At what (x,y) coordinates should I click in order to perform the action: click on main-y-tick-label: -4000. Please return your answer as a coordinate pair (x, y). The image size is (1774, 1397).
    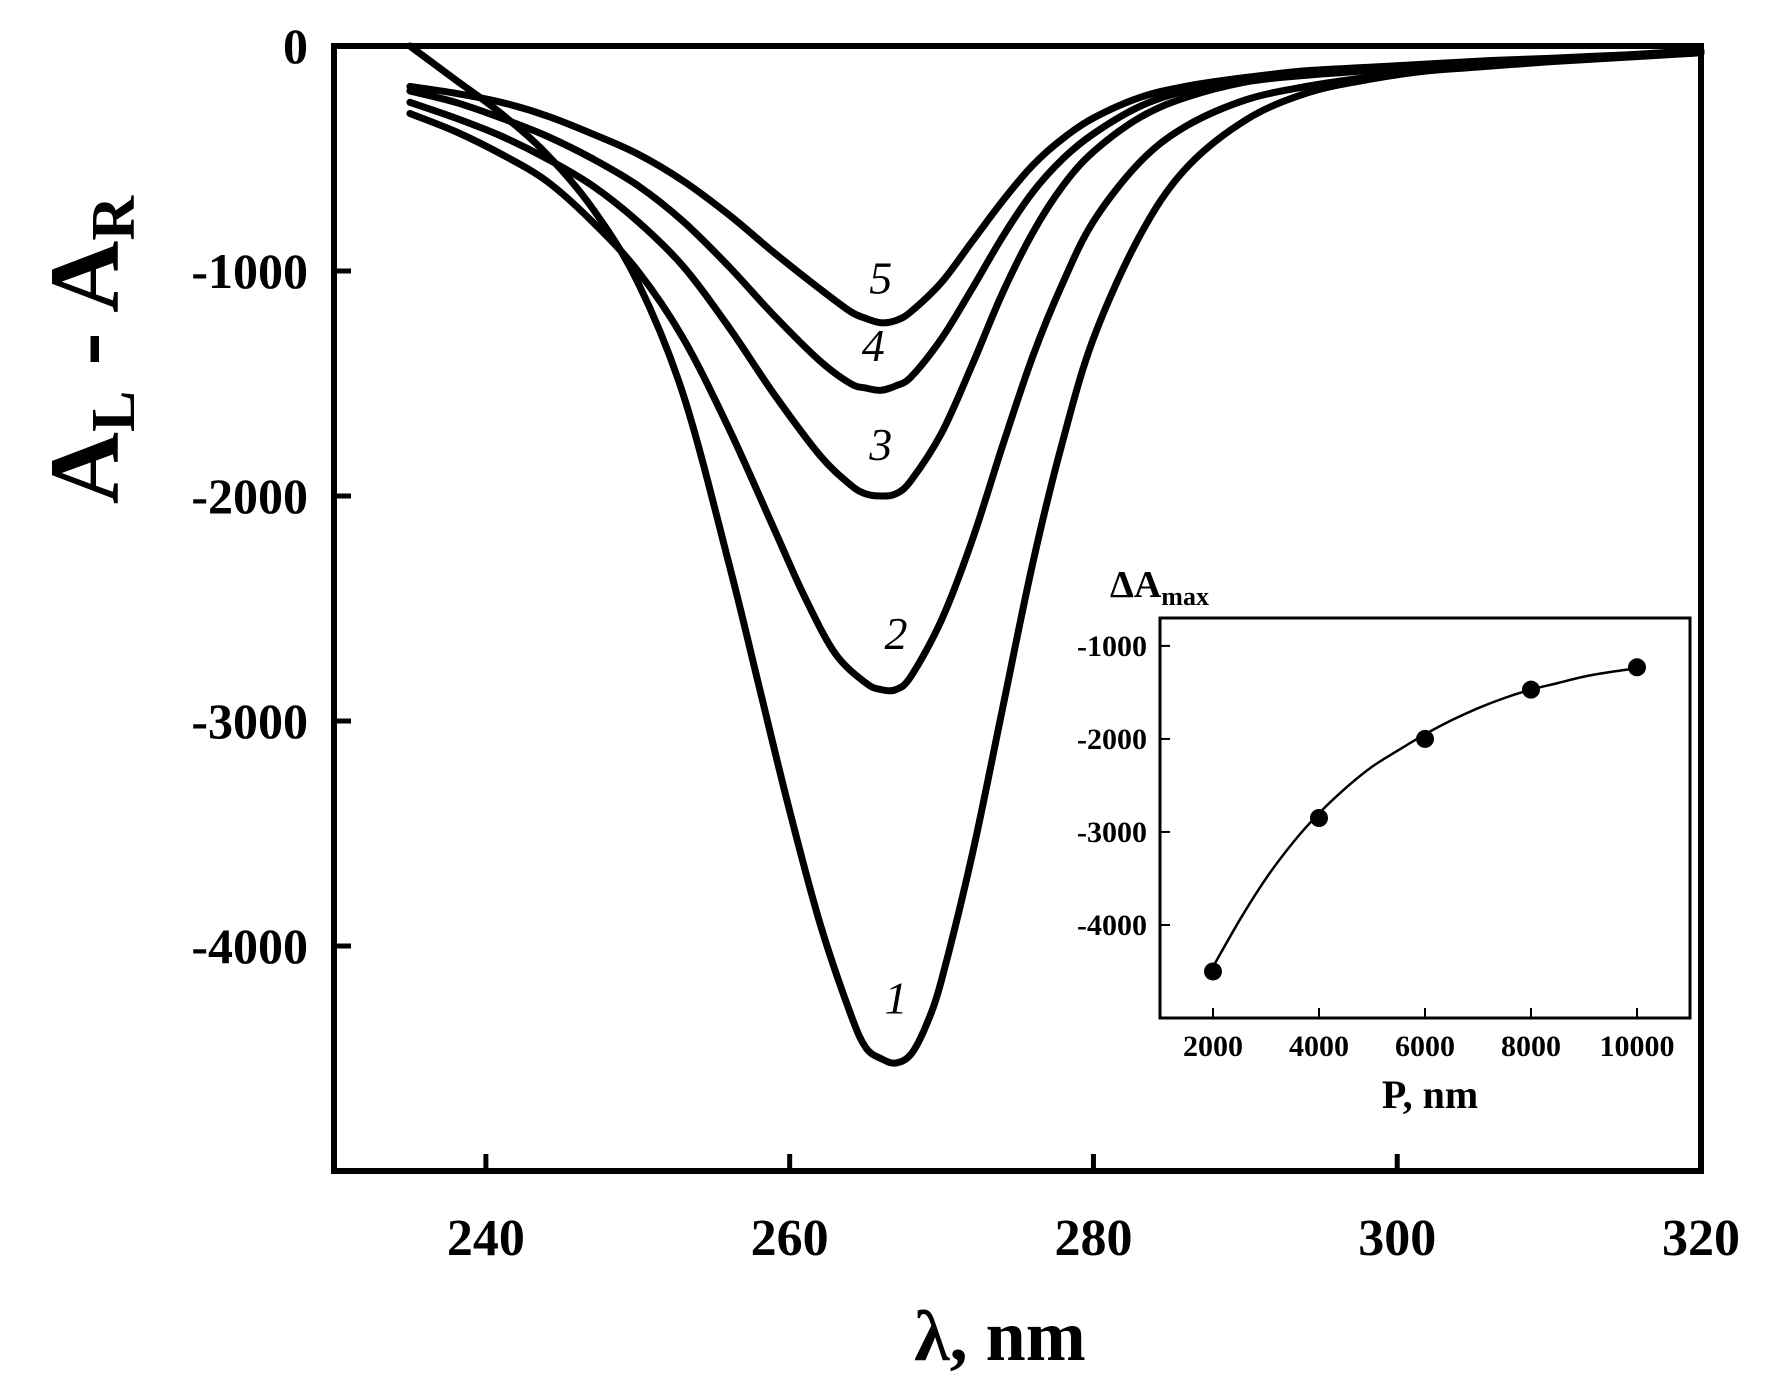
    Looking at the image, I should click on (249, 946).